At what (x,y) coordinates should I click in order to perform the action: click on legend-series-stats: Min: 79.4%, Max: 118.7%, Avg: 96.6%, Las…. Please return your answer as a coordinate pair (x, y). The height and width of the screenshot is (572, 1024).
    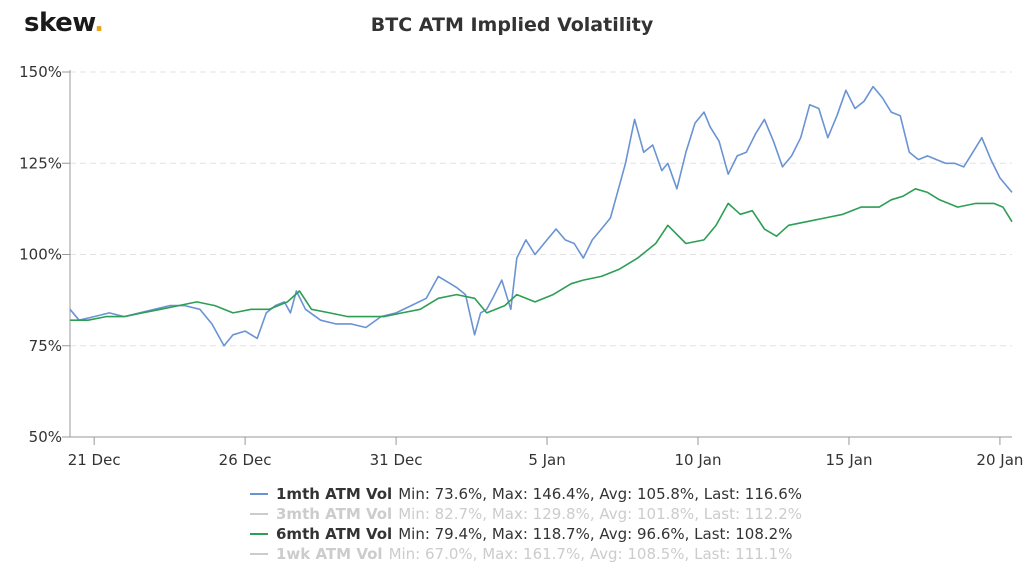
    Looking at the image, I should click on (595, 534).